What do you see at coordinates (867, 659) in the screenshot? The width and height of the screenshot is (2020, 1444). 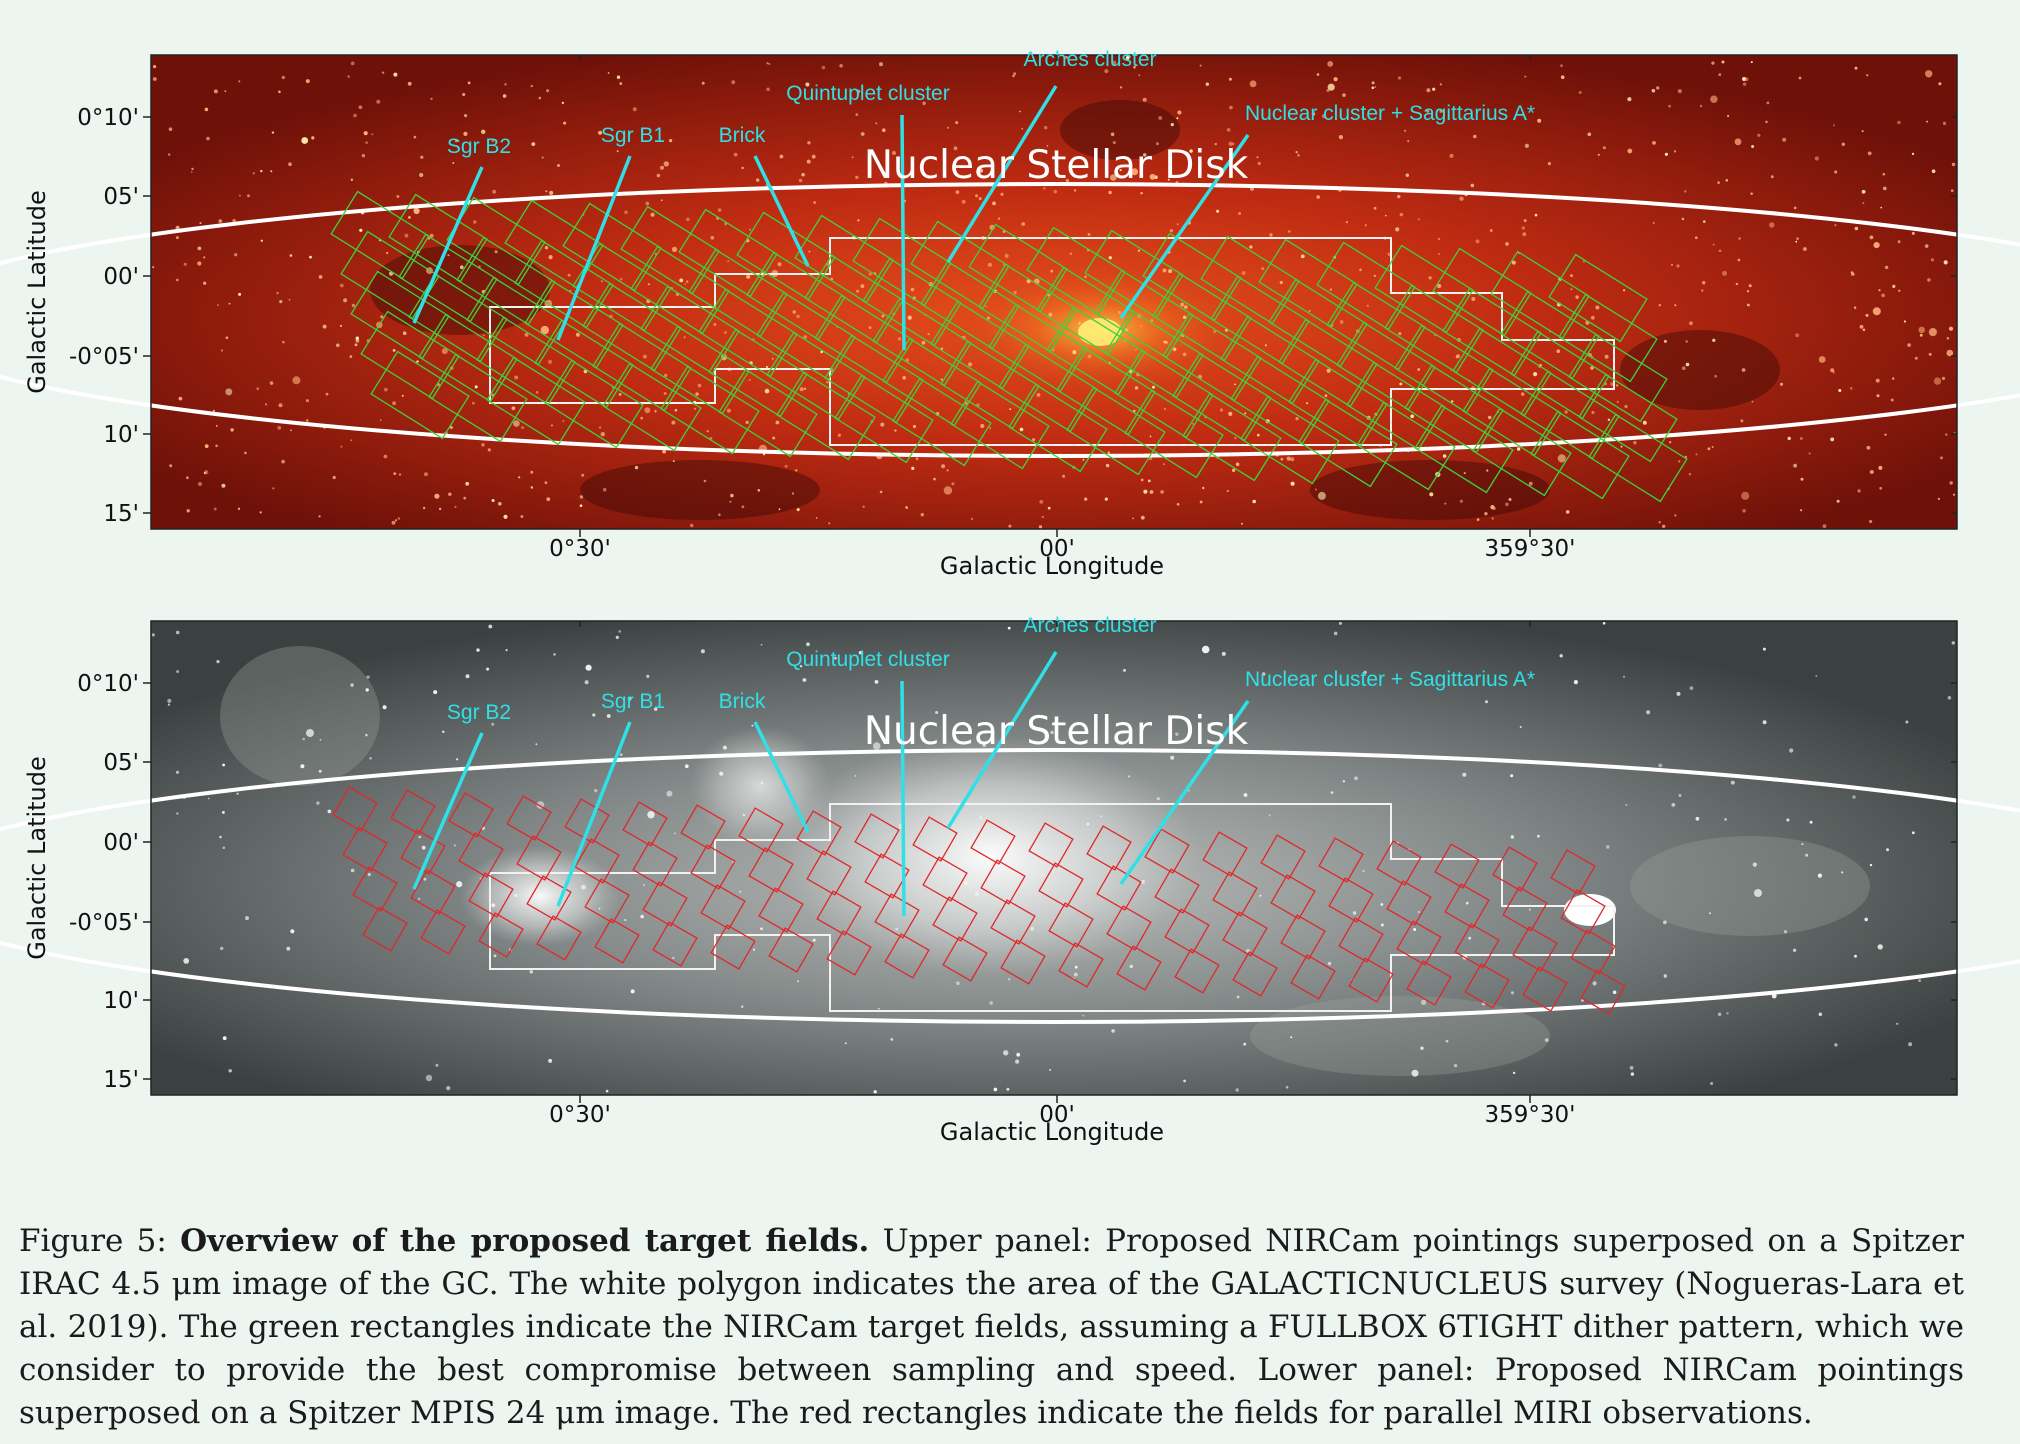 I see `annotation-label: Quintuplet cluster` at bounding box center [867, 659].